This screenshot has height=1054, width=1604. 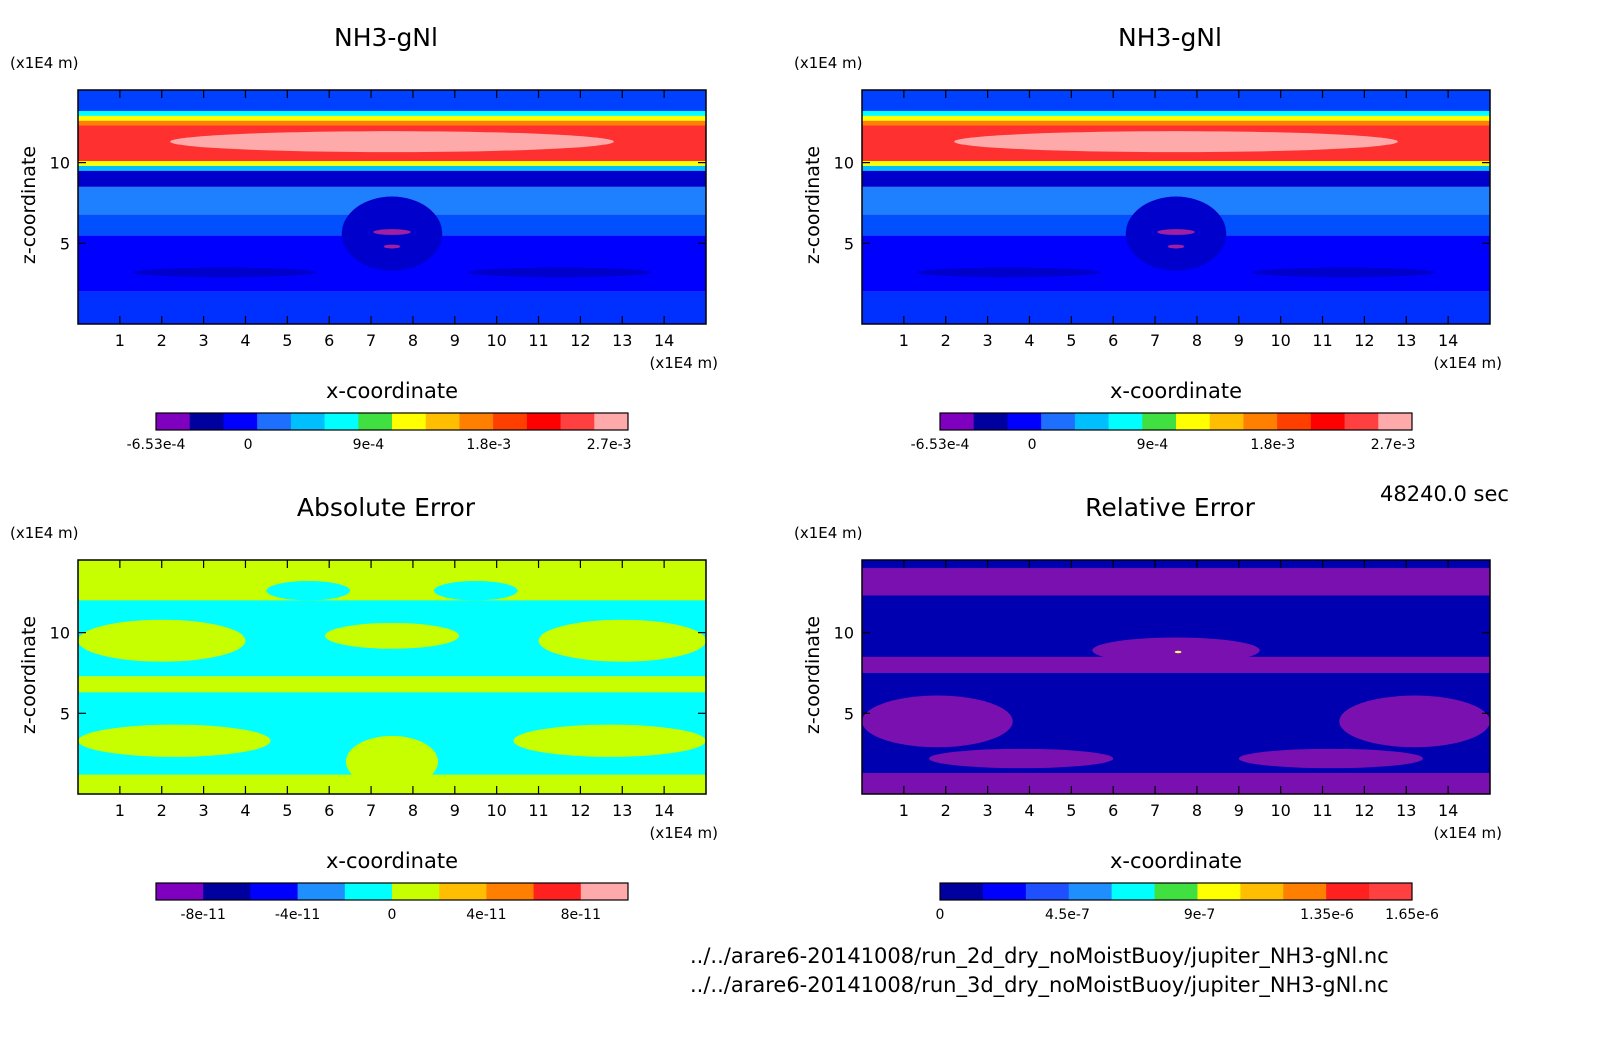 What do you see at coordinates (1272, 445) in the screenshot?
I see `colorbar-tick-label: 1.8e-3` at bounding box center [1272, 445].